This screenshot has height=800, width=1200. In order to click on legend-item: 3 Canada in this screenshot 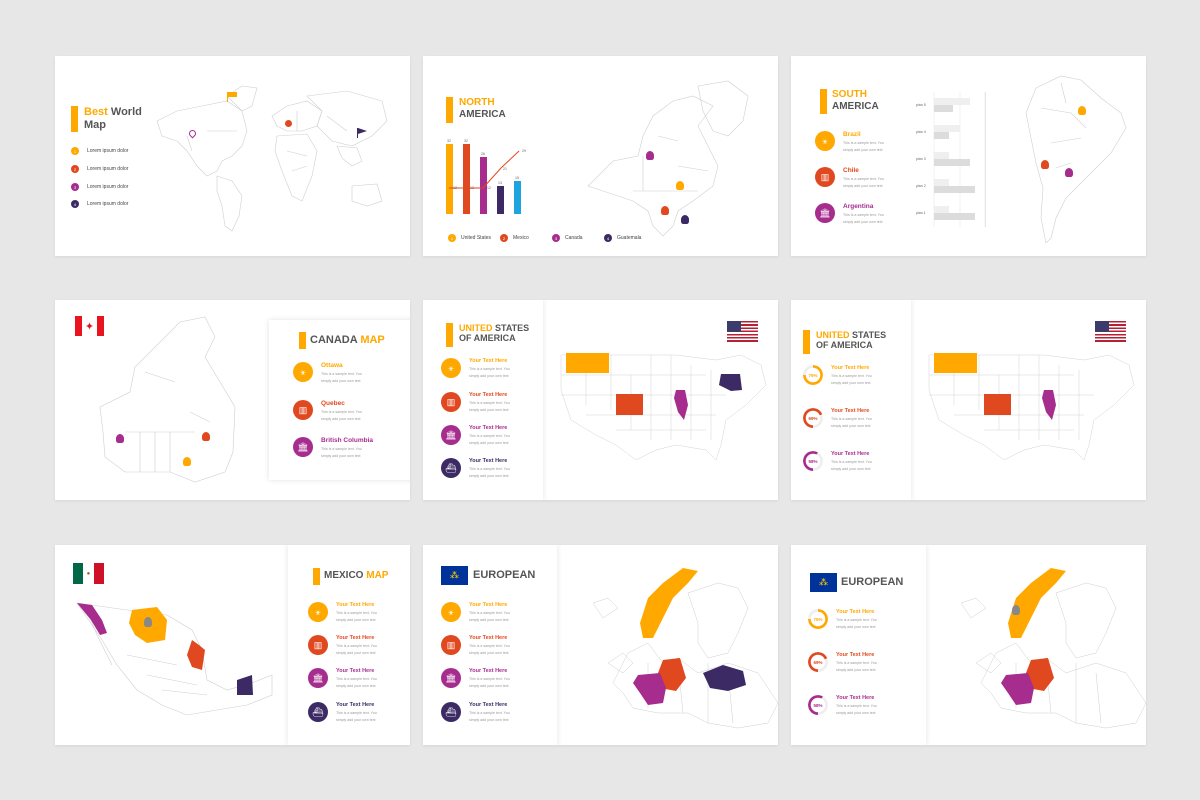, I will do `click(567, 238)`.